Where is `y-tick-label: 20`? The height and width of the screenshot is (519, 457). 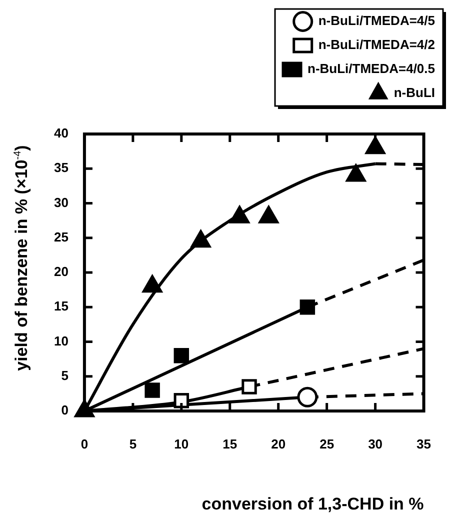 y-tick-label: 20 is located at coordinates (61, 272).